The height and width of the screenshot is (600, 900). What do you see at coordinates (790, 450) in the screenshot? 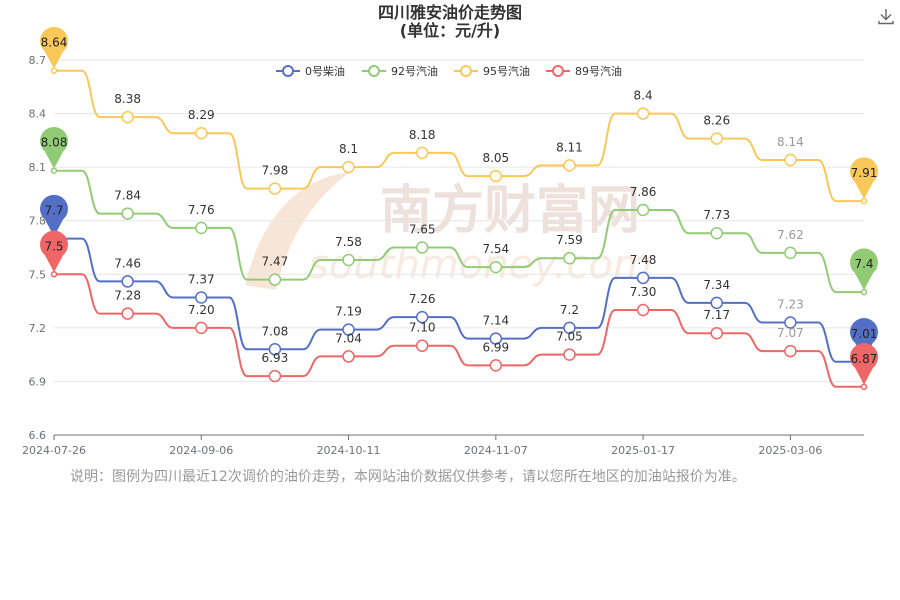
I see `x-tick-label: 2025-03-06` at bounding box center [790, 450].